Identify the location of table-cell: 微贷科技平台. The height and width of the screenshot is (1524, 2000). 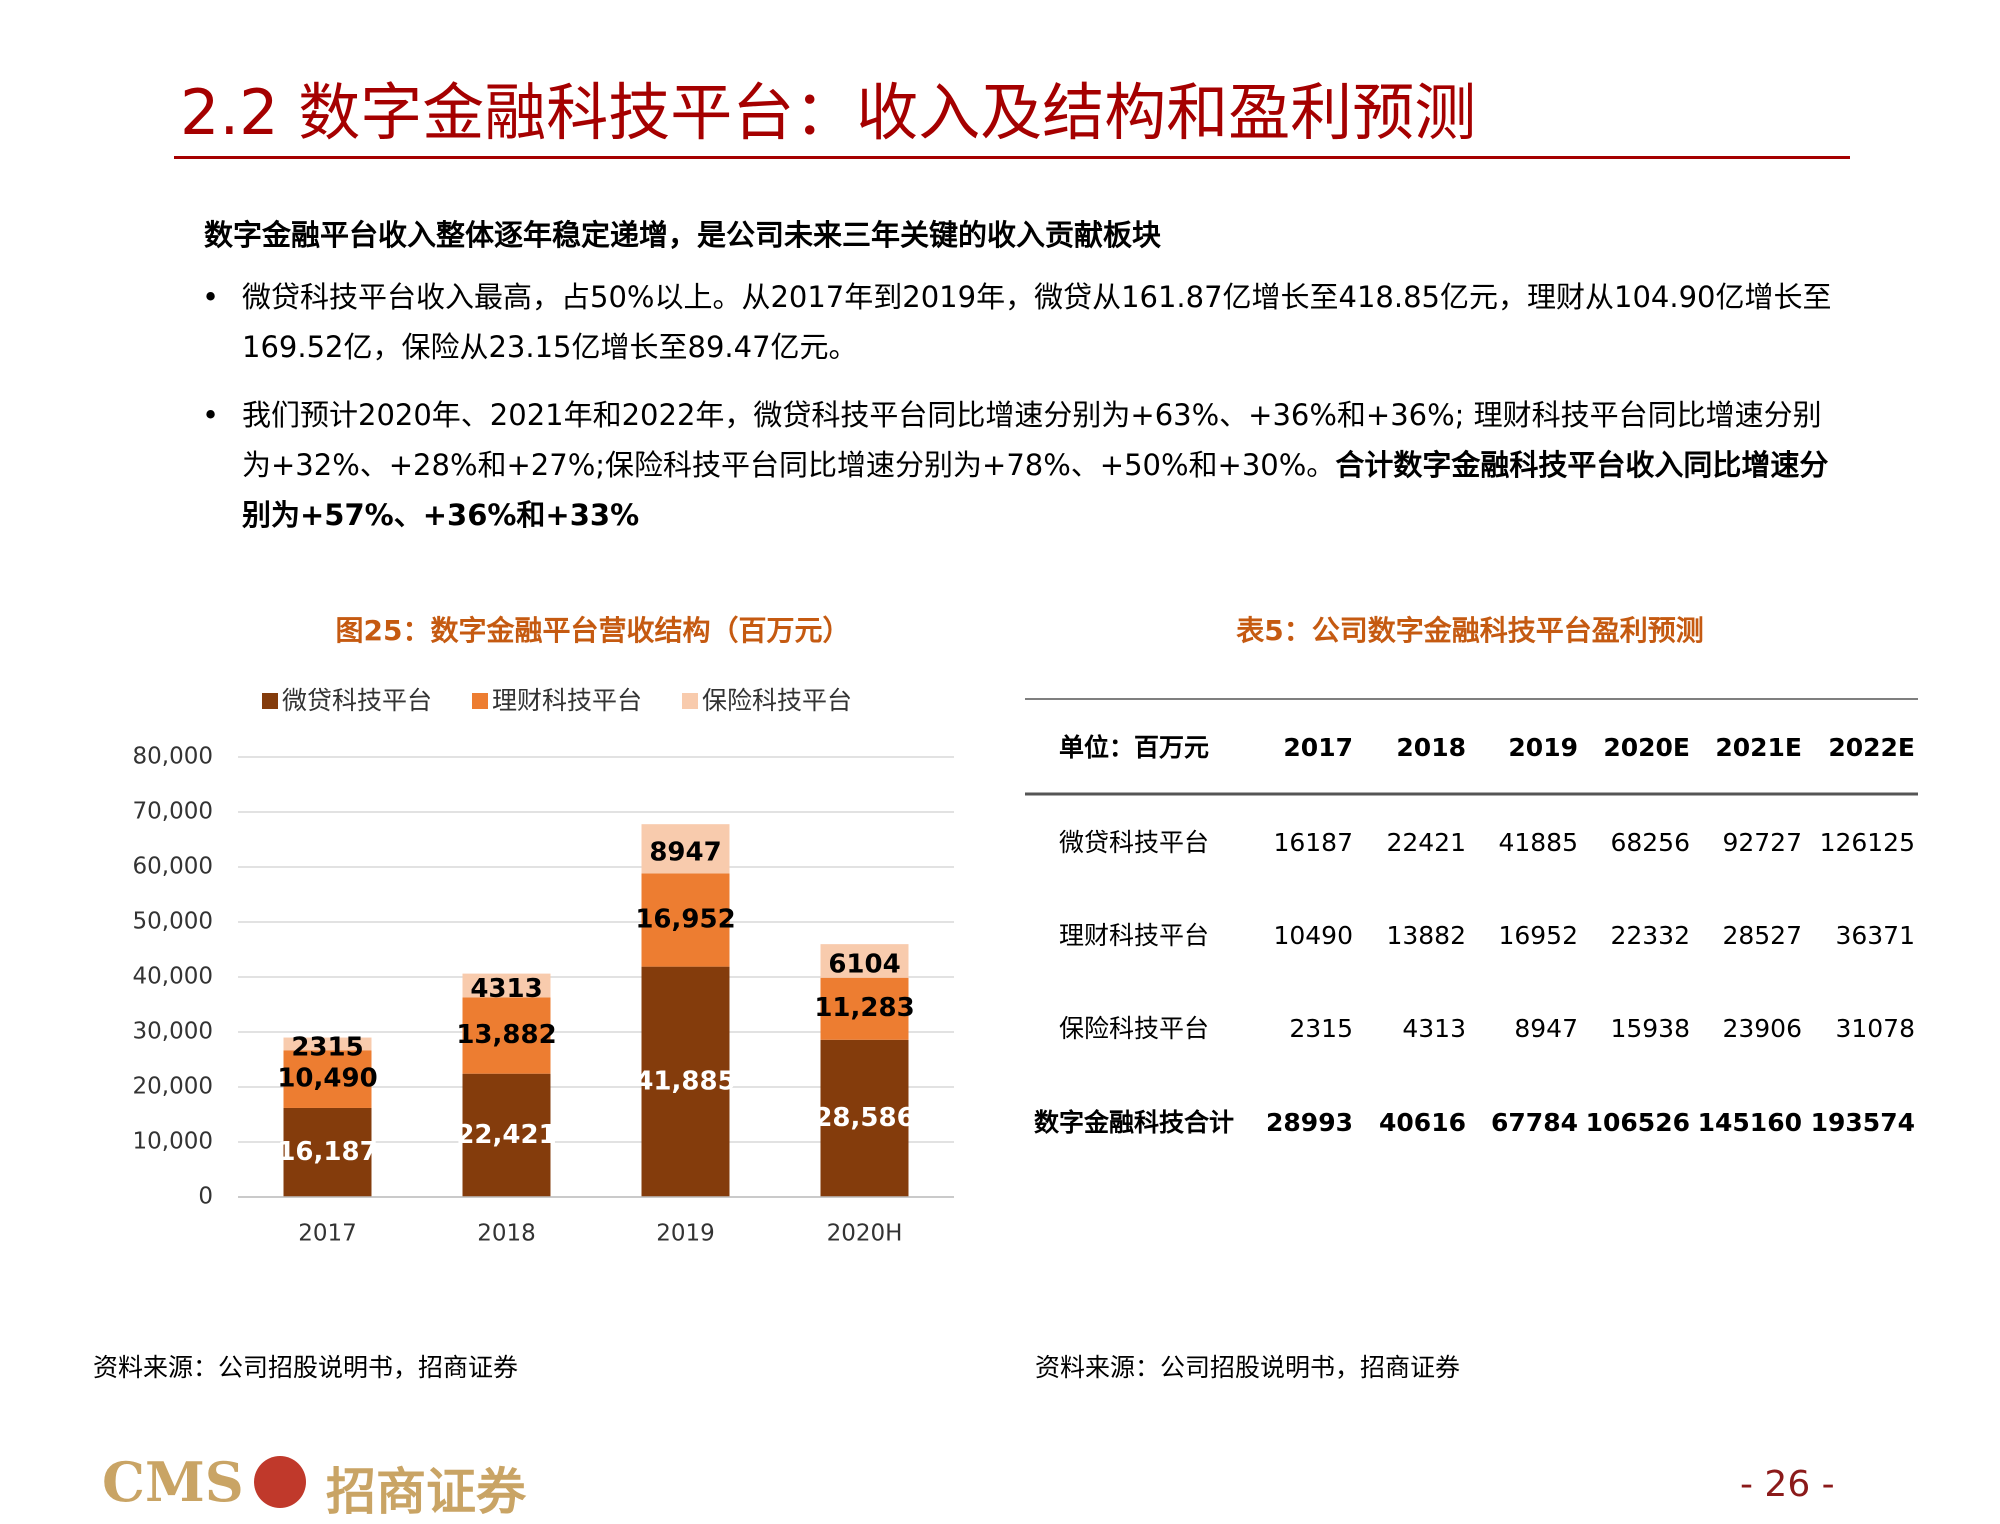
(1134, 842).